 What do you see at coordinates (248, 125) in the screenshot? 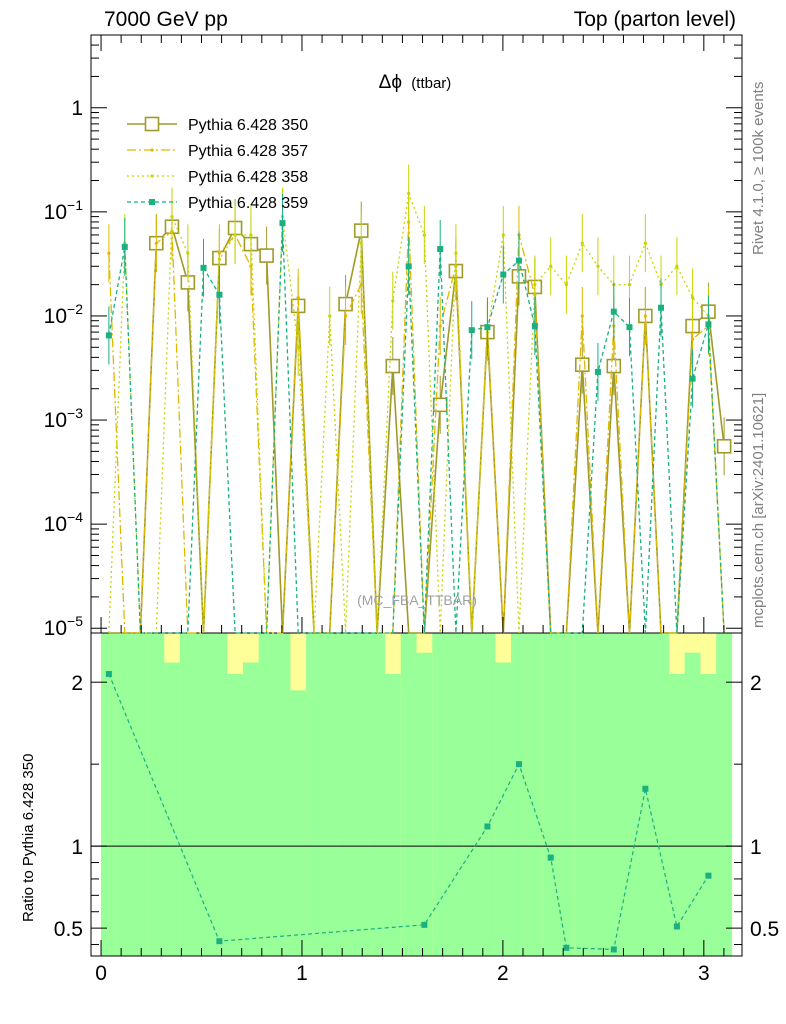
I see `legend-label: Pythia 6.428 350` at bounding box center [248, 125].